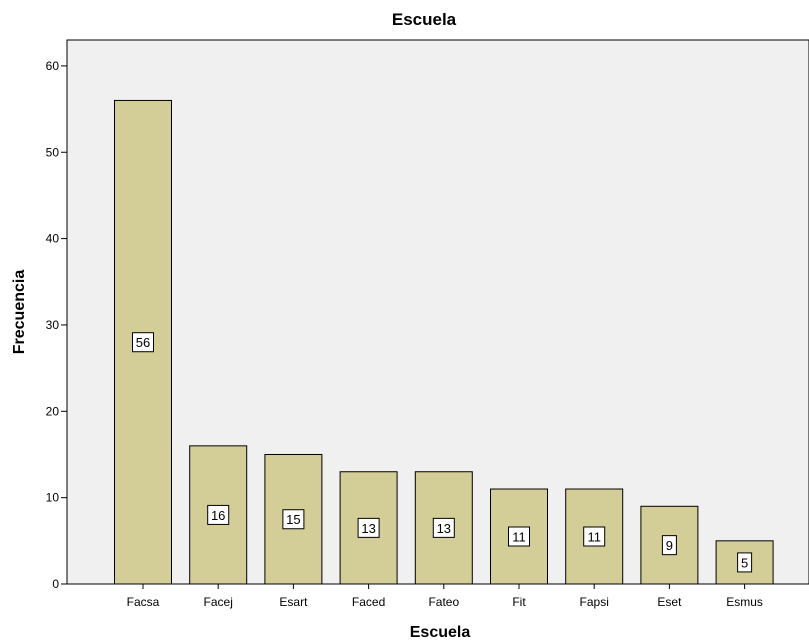 The width and height of the screenshot is (809, 643). I want to click on x-tick-label: Fapsi, so click(594, 602).